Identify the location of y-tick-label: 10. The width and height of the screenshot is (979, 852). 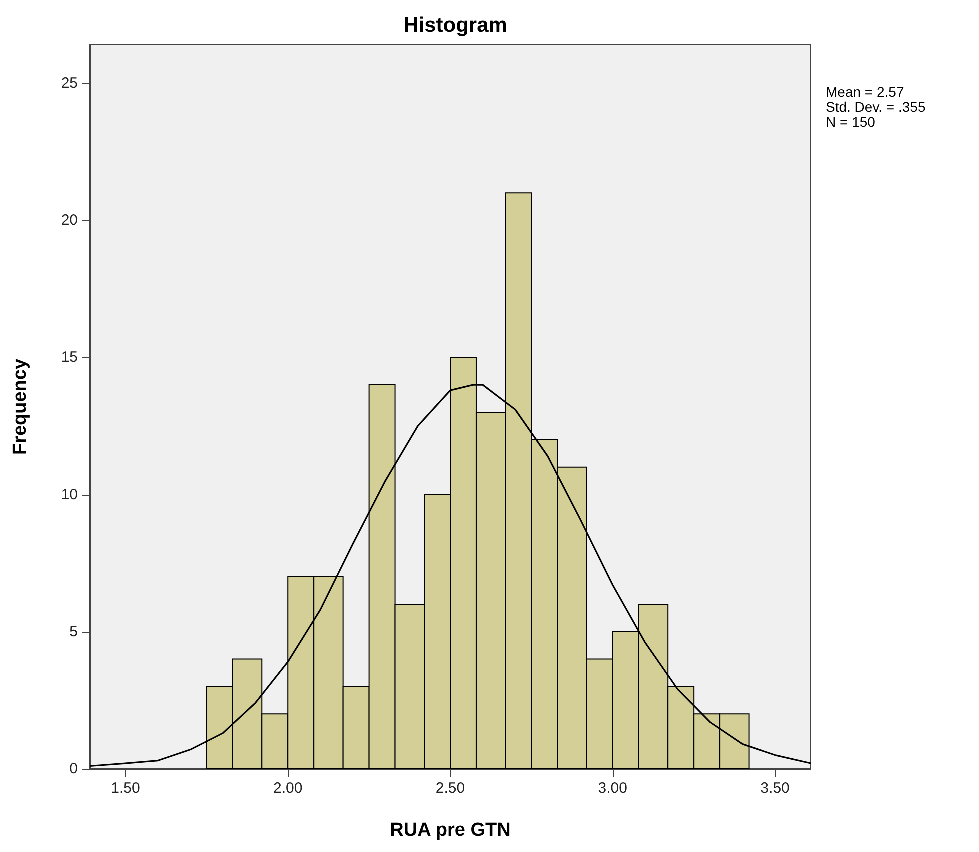
(69, 495).